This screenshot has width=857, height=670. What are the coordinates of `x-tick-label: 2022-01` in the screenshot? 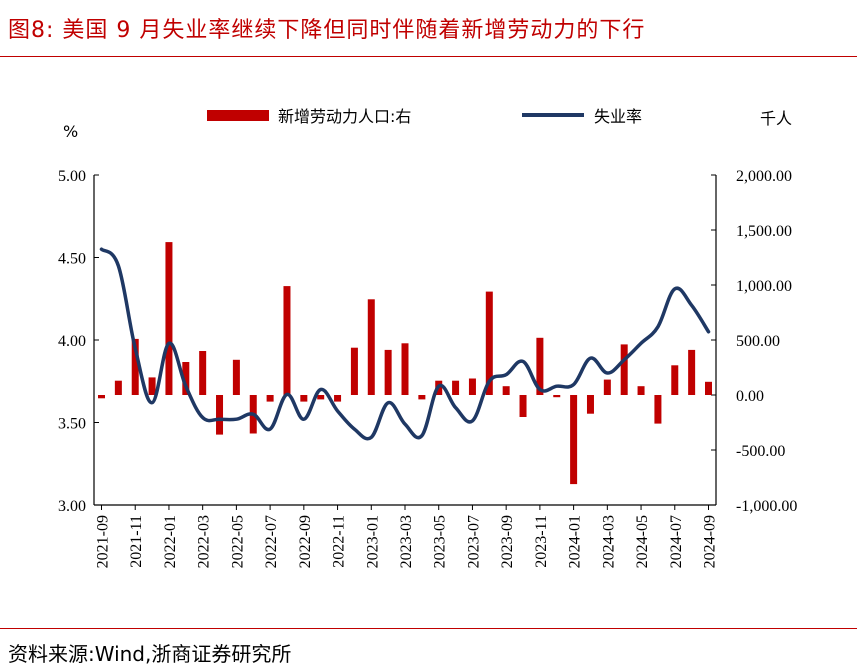 It's located at (170, 541).